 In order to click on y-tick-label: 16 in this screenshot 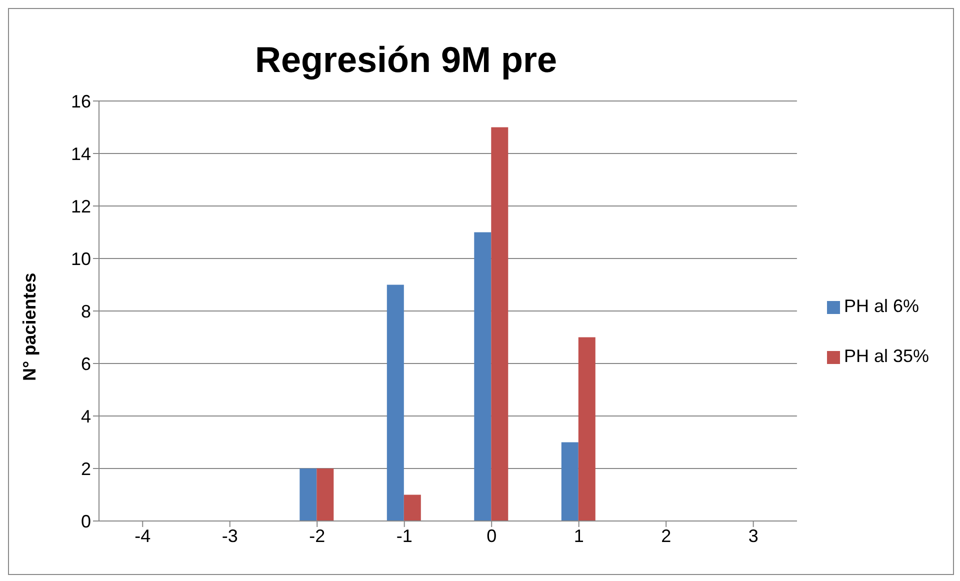, I will do `click(80, 101)`.